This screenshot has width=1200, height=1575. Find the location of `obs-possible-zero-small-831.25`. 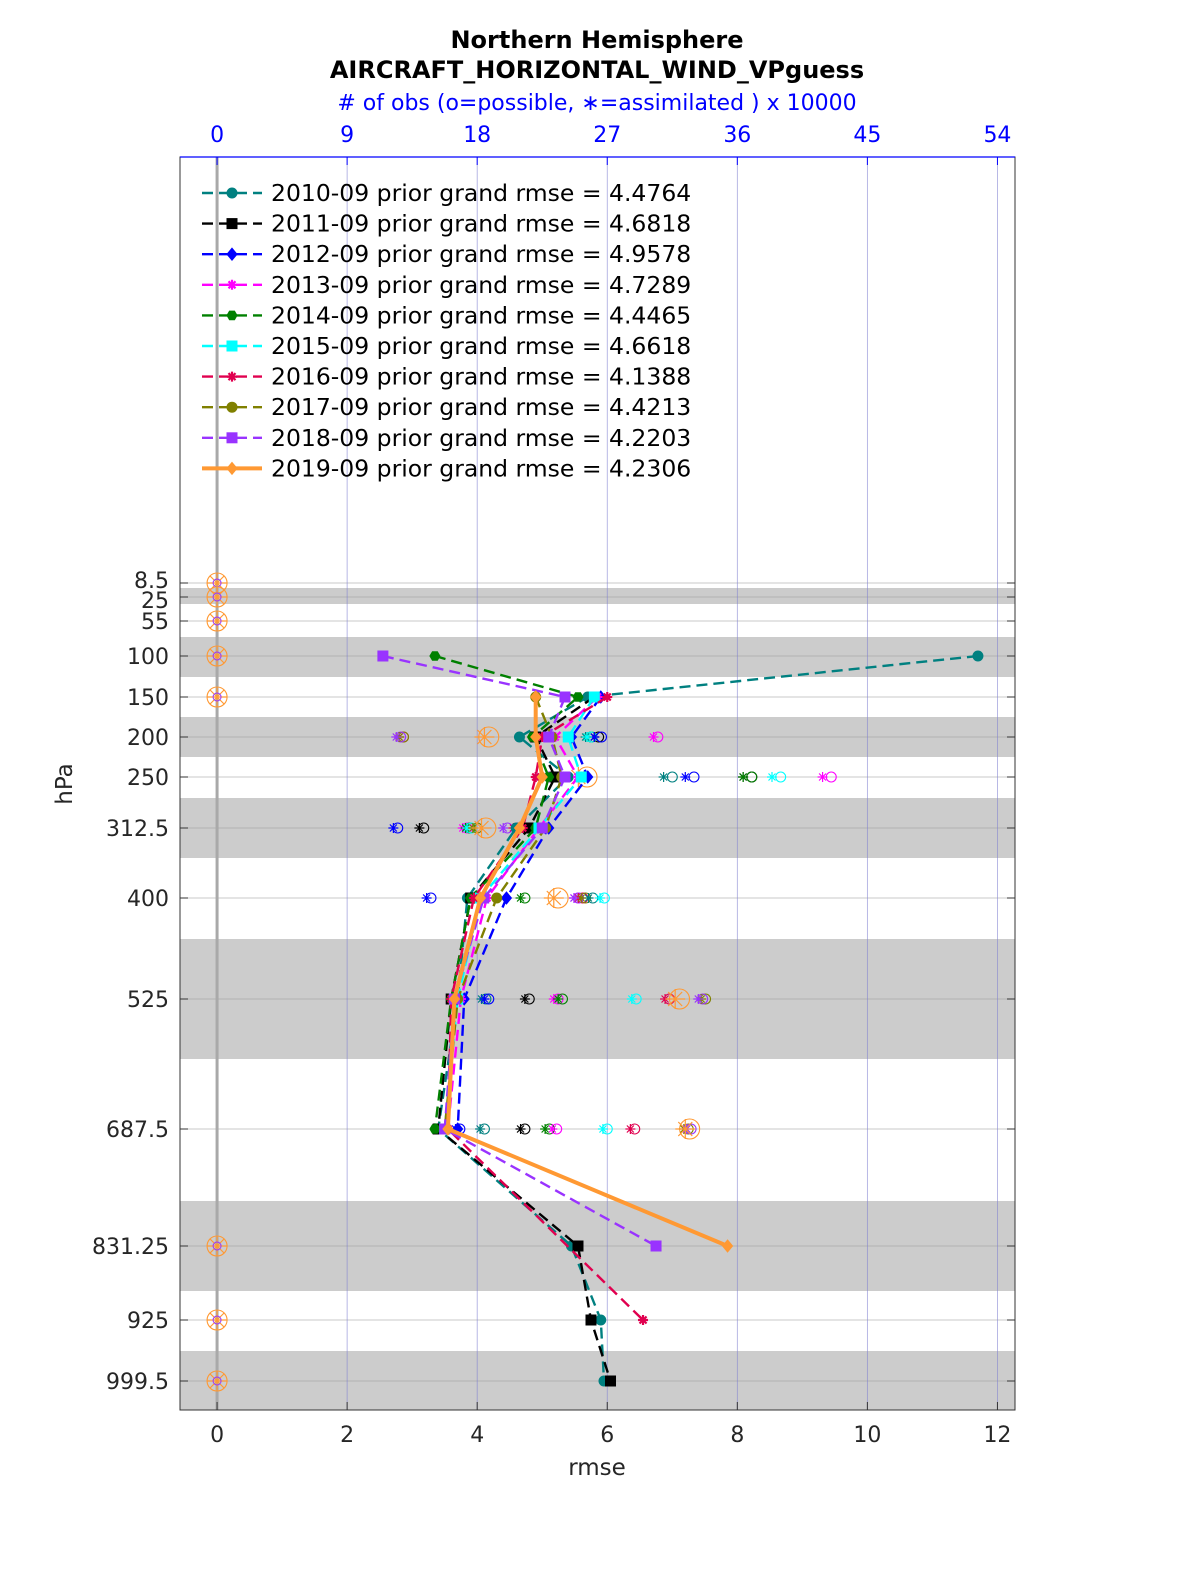

obs-possible-zero-small-831.25 is located at coordinates (217, 1246).